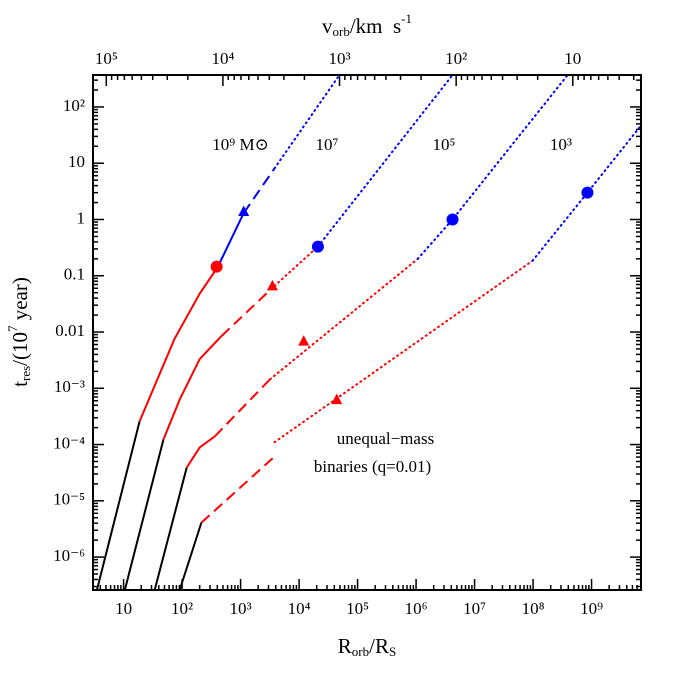 The height and width of the screenshot is (681, 681). What do you see at coordinates (385, 438) in the screenshot?
I see `annotation: unequal−mass` at bounding box center [385, 438].